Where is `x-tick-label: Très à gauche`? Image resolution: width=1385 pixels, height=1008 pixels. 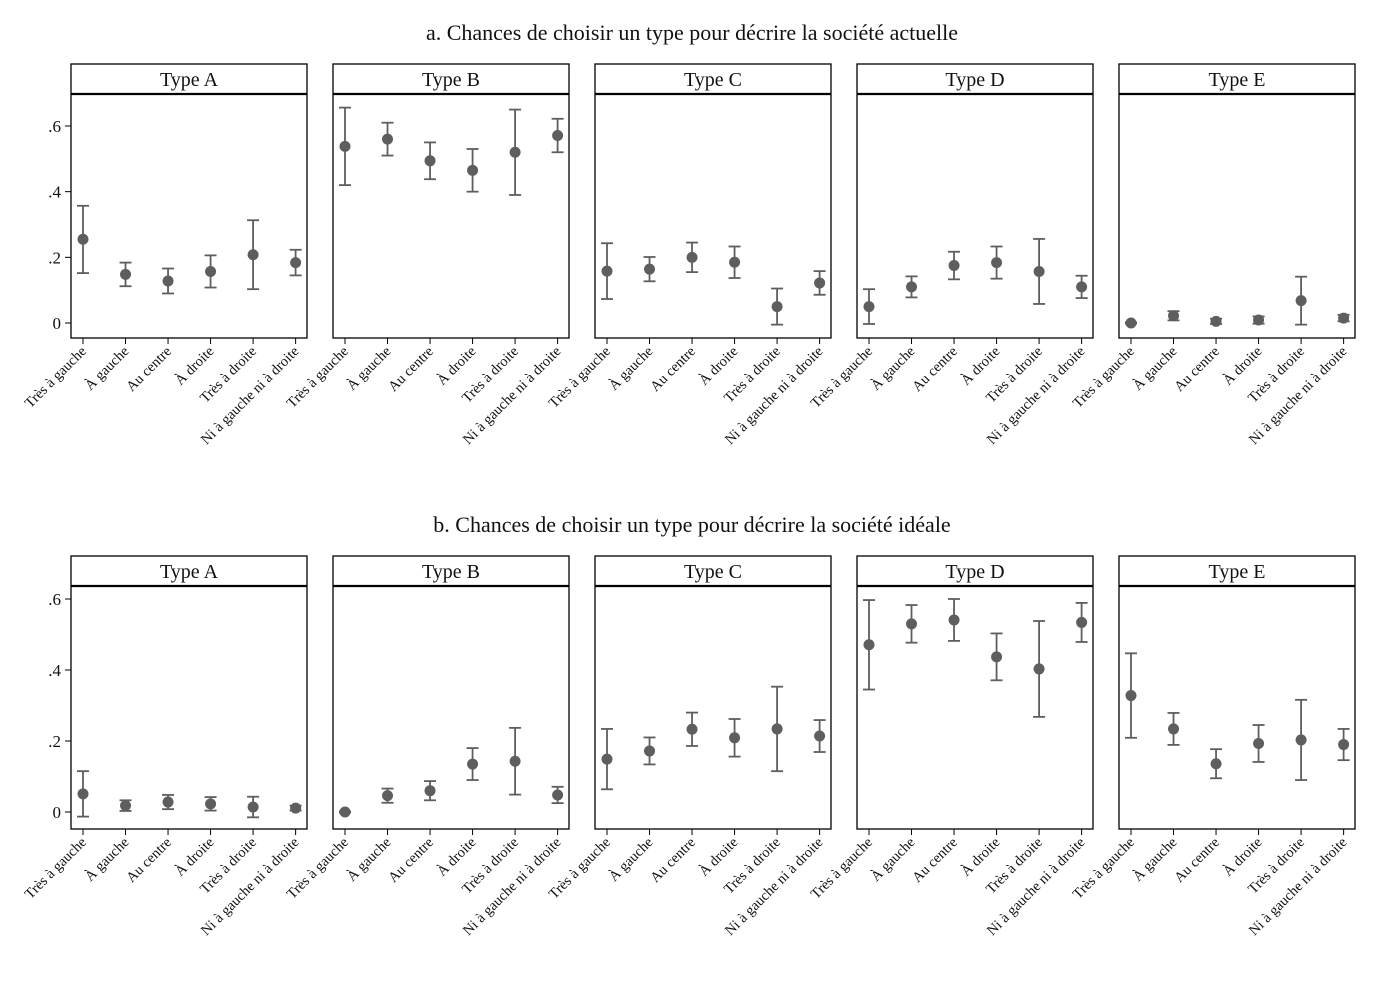
x-tick-label: Très à gauche is located at coordinates (56, 869).